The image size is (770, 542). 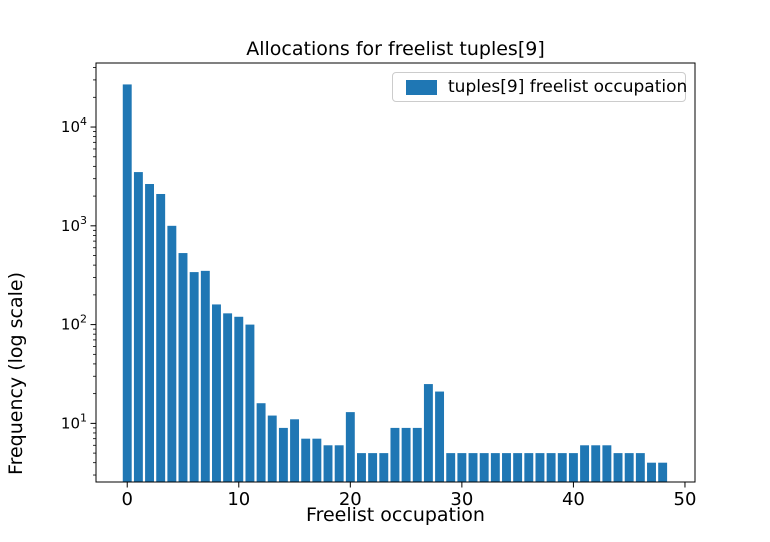 What do you see at coordinates (238, 499) in the screenshot?
I see `x-tick-label: 10` at bounding box center [238, 499].